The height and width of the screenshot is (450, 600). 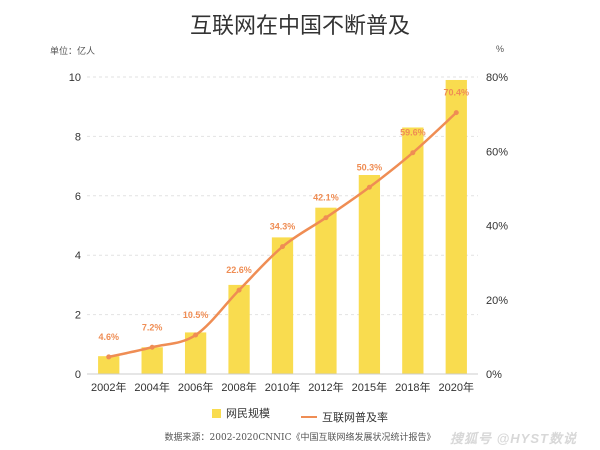 I want to click on data-label: 22.6%, so click(x=239, y=270).